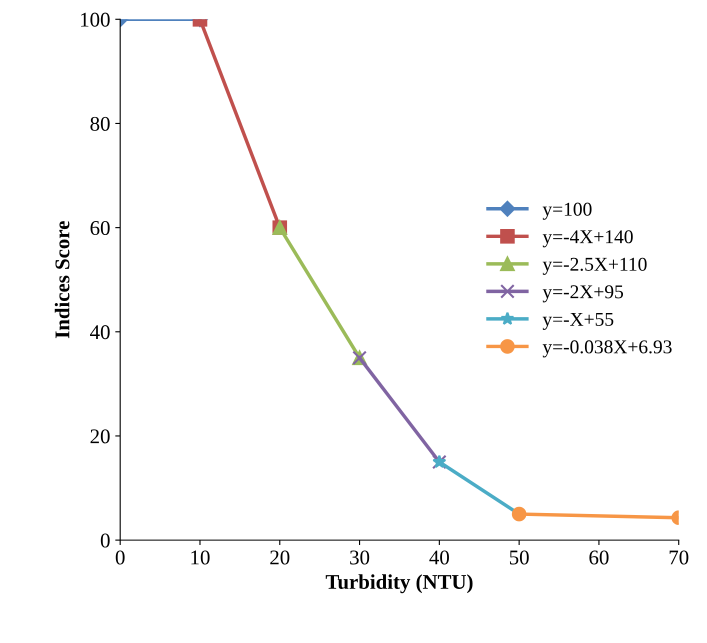 The height and width of the screenshot is (643, 707). I want to click on x-tick-label: 10, so click(200, 557).